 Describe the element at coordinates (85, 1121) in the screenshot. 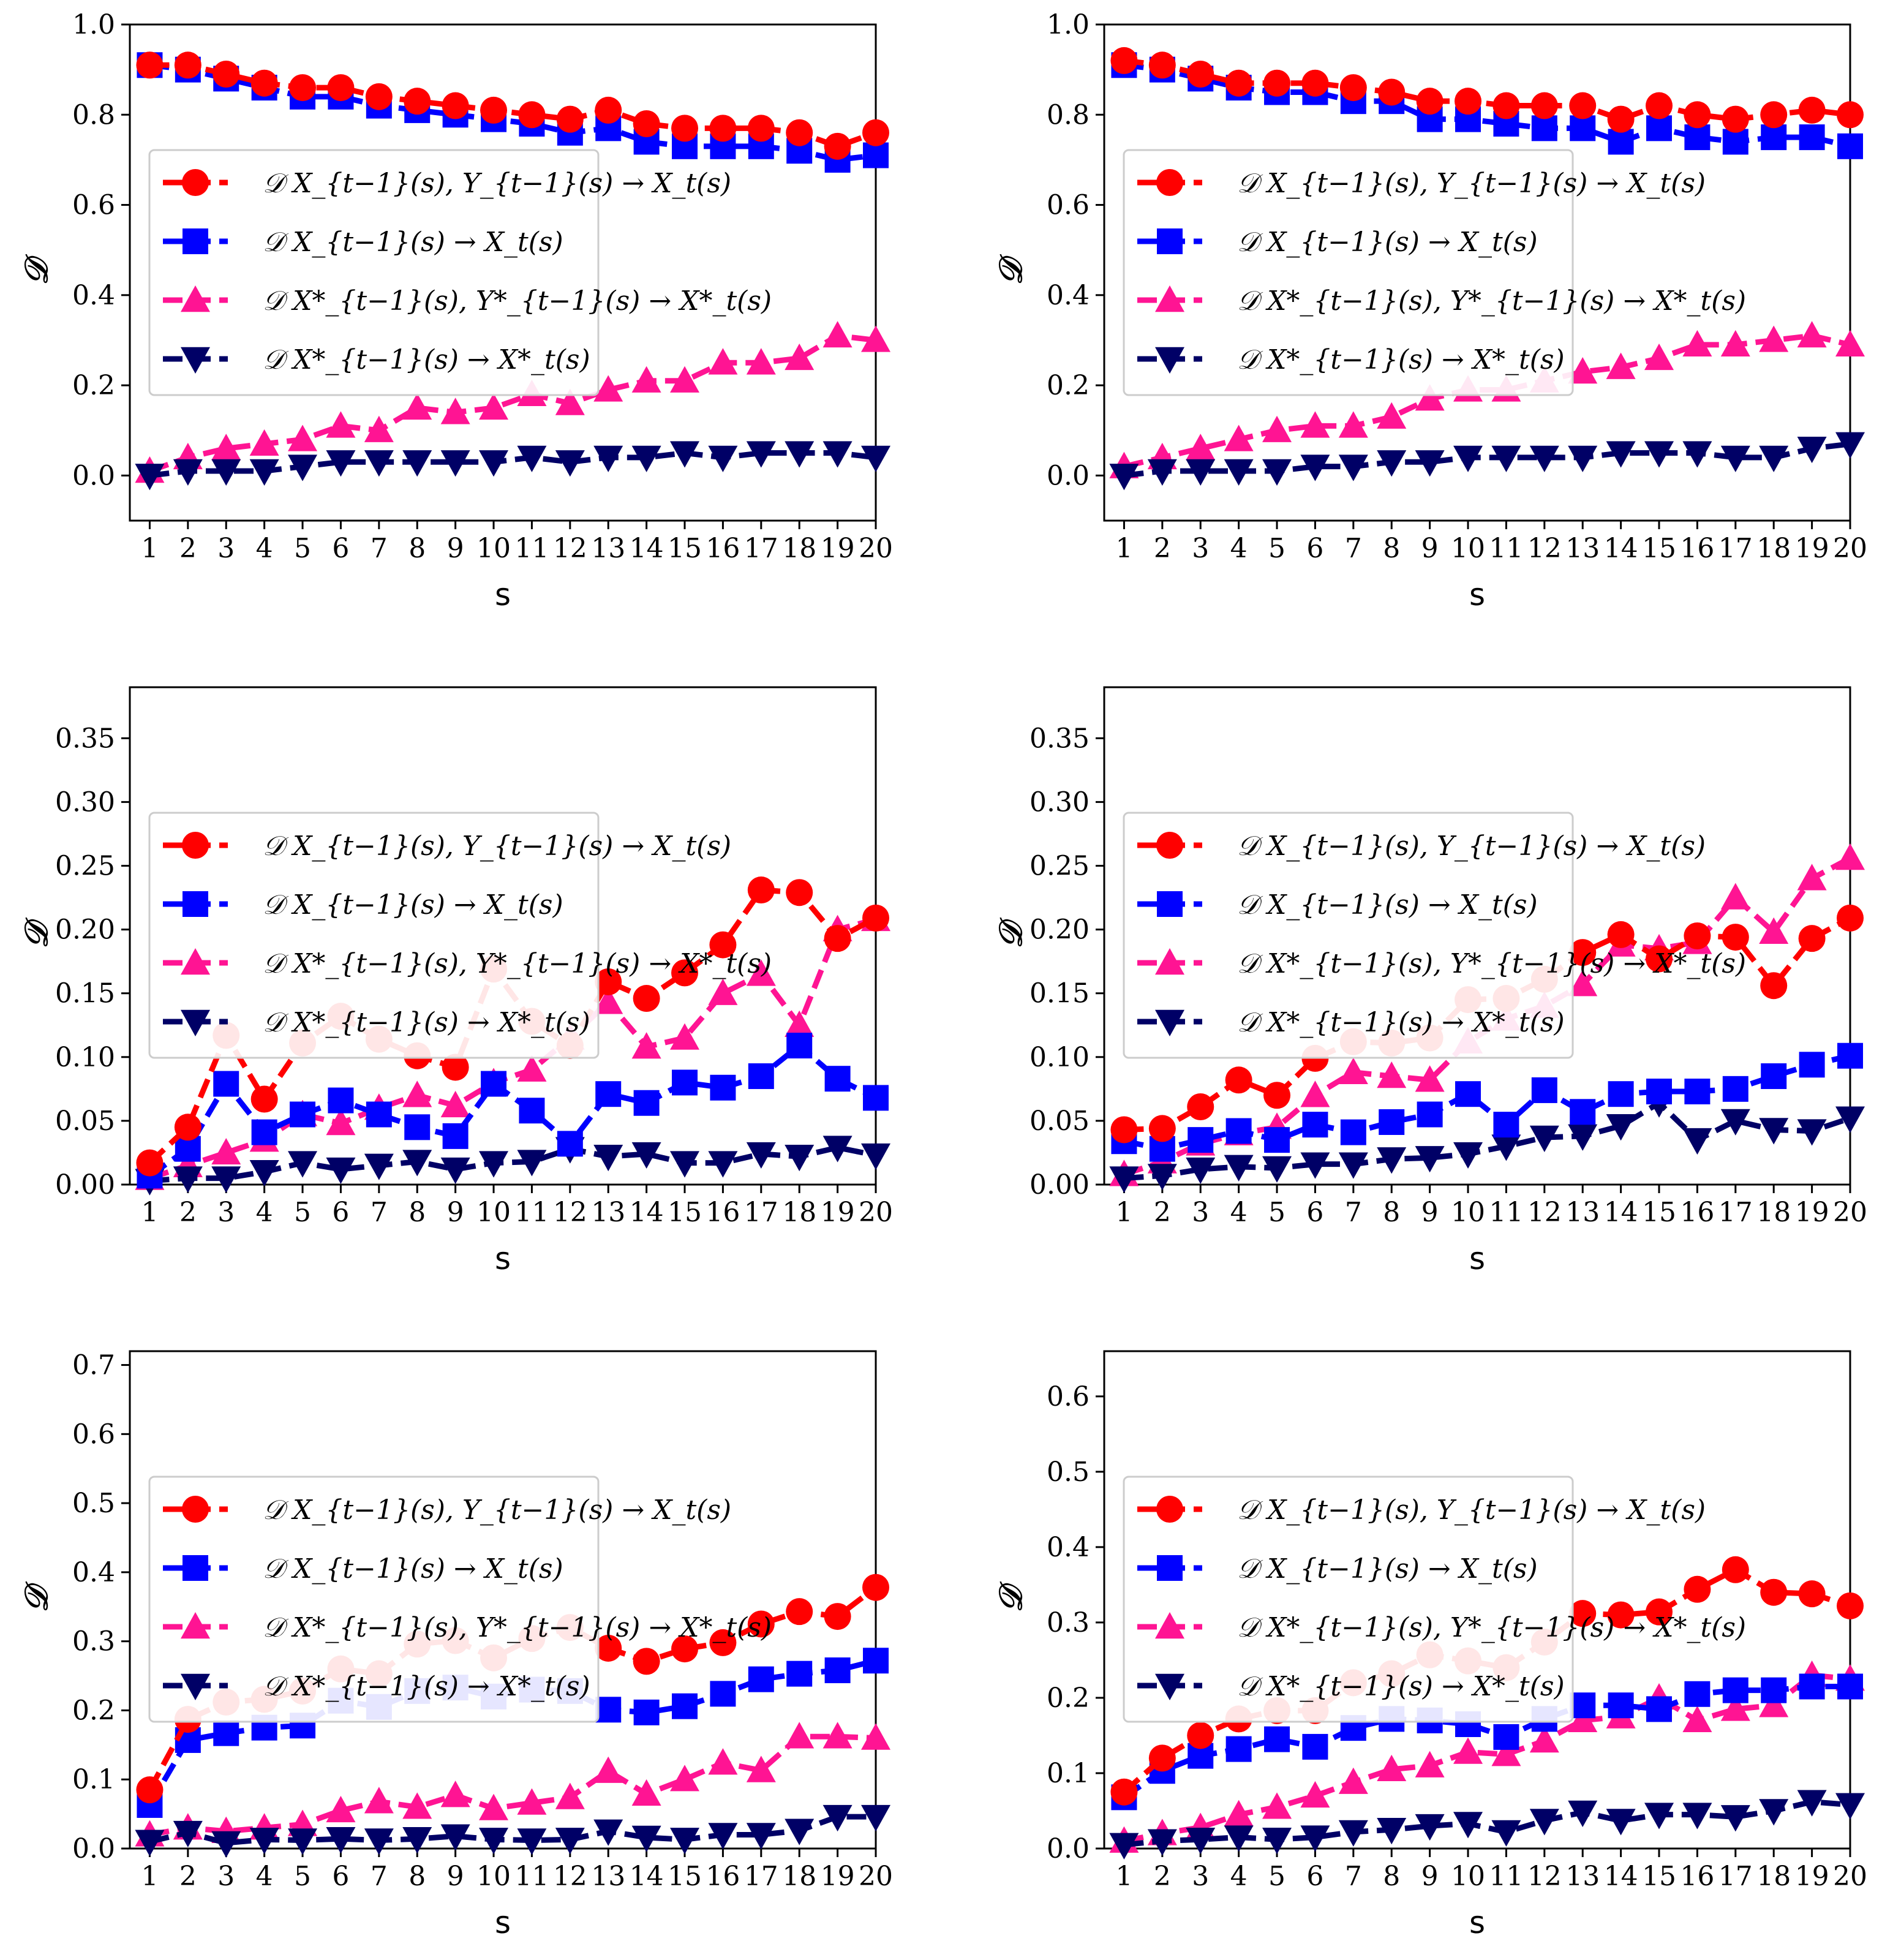

I see `y-tick-label: 0.05` at that location.